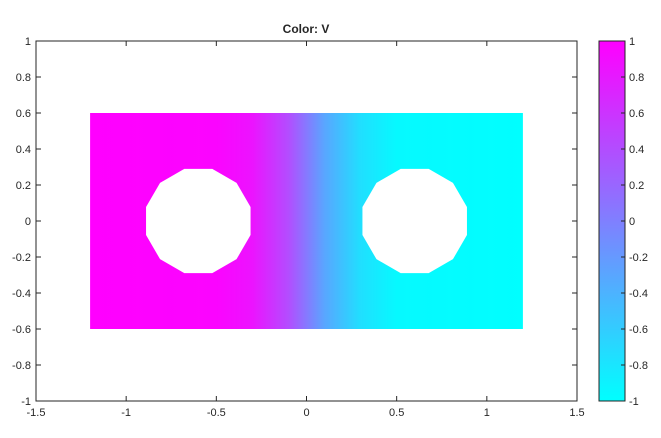 The width and height of the screenshot is (661, 438). I want to click on x-tick-label: -1, so click(126, 413).